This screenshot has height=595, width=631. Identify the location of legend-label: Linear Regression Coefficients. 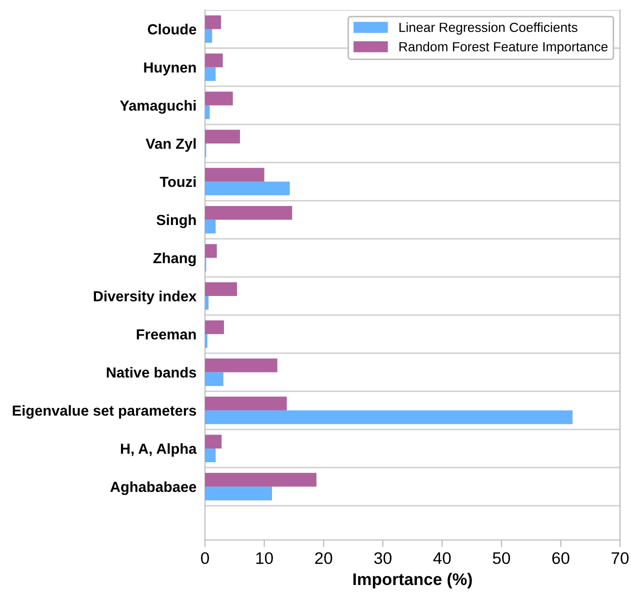
(488, 28).